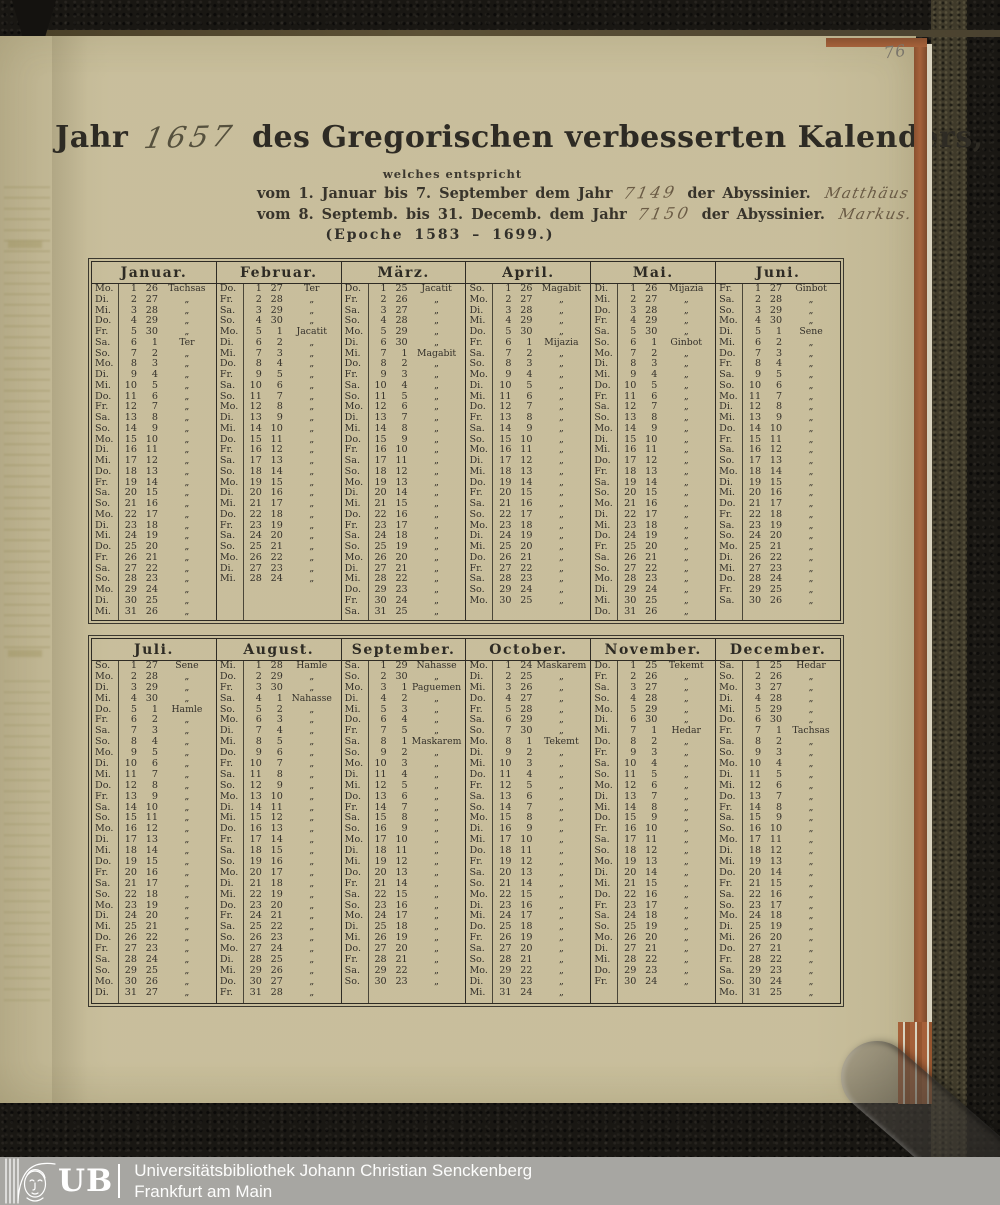 Image resolution: width=1000 pixels, height=1205 pixels. What do you see at coordinates (380, 949) in the screenshot?
I see `gregorian-day-cell: 27` at bounding box center [380, 949].